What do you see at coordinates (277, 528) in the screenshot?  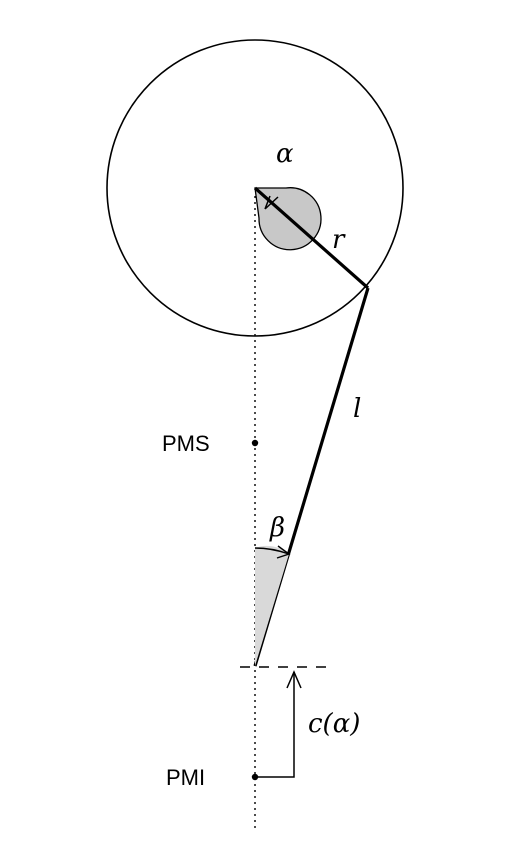 I see `beta-label: β` at bounding box center [277, 528].